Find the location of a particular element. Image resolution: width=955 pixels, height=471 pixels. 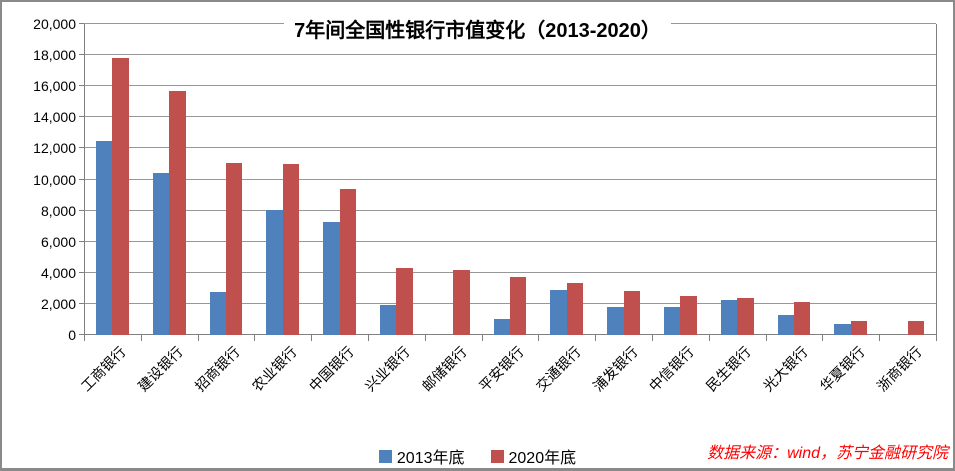

legend-item-2020: 2020年底 is located at coordinates (533, 456).